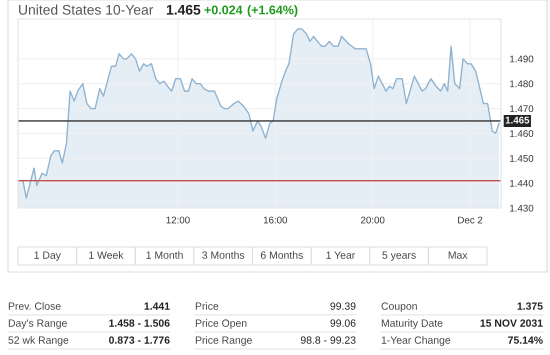 This screenshot has width=550, height=355. I want to click on text: Coupon, so click(399, 307).